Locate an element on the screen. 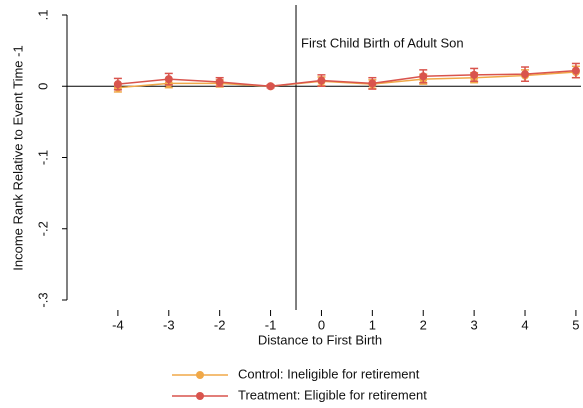  y-axis-title: Income Rank Relative to Event Time -1 is located at coordinates (17, 157).